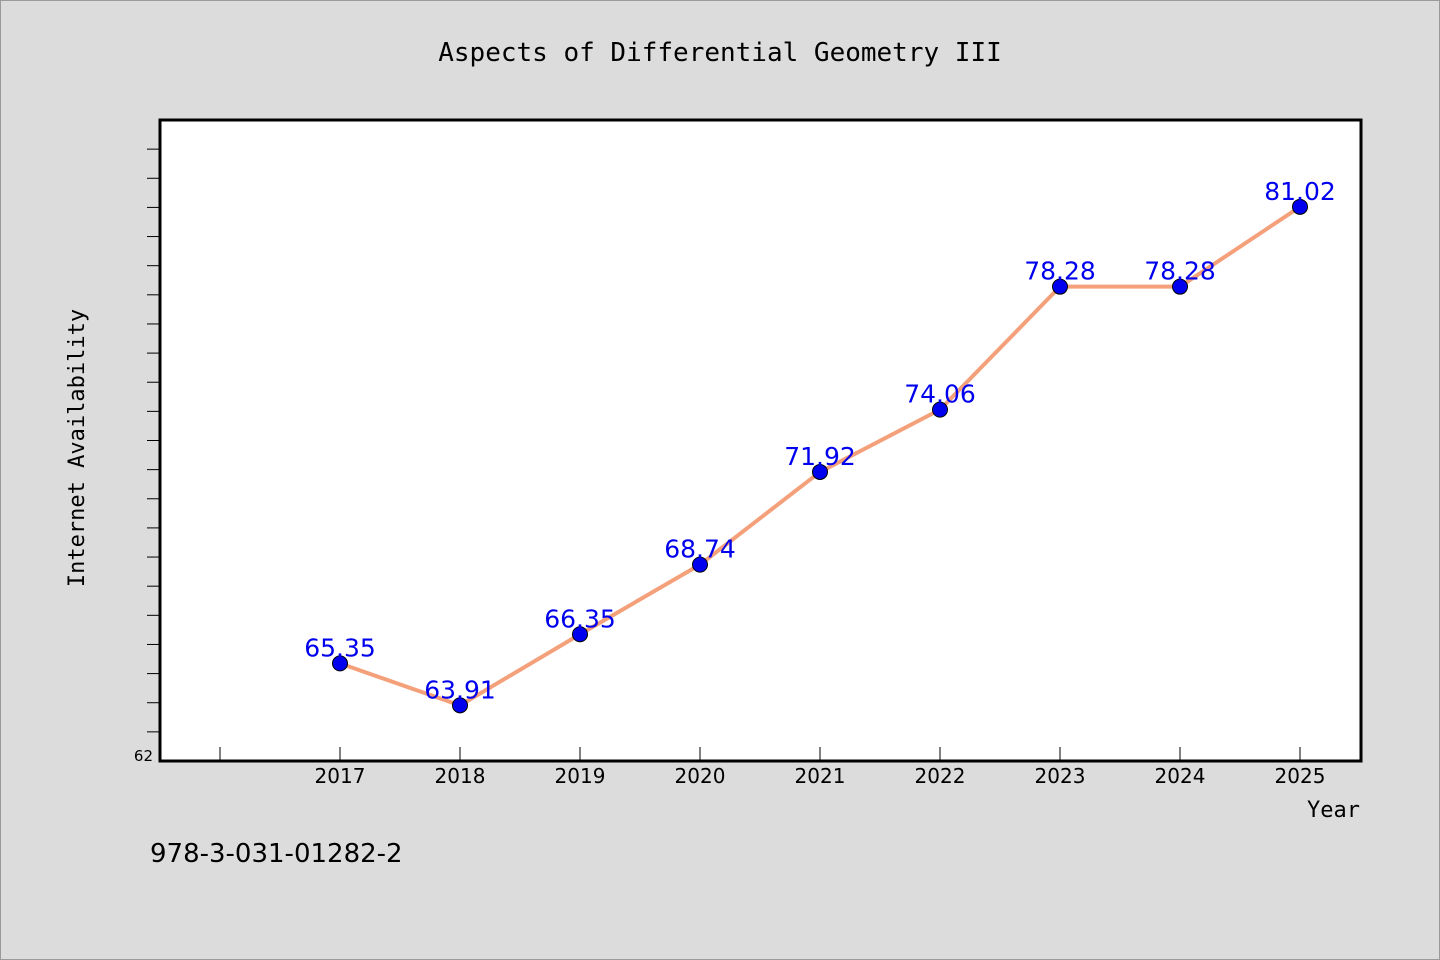 This screenshot has height=960, width=1440. I want to click on x-axis-tick-labels: 2017 2018 2019 2020 2021 2022 2023 2024 2025, so click(820, 776).